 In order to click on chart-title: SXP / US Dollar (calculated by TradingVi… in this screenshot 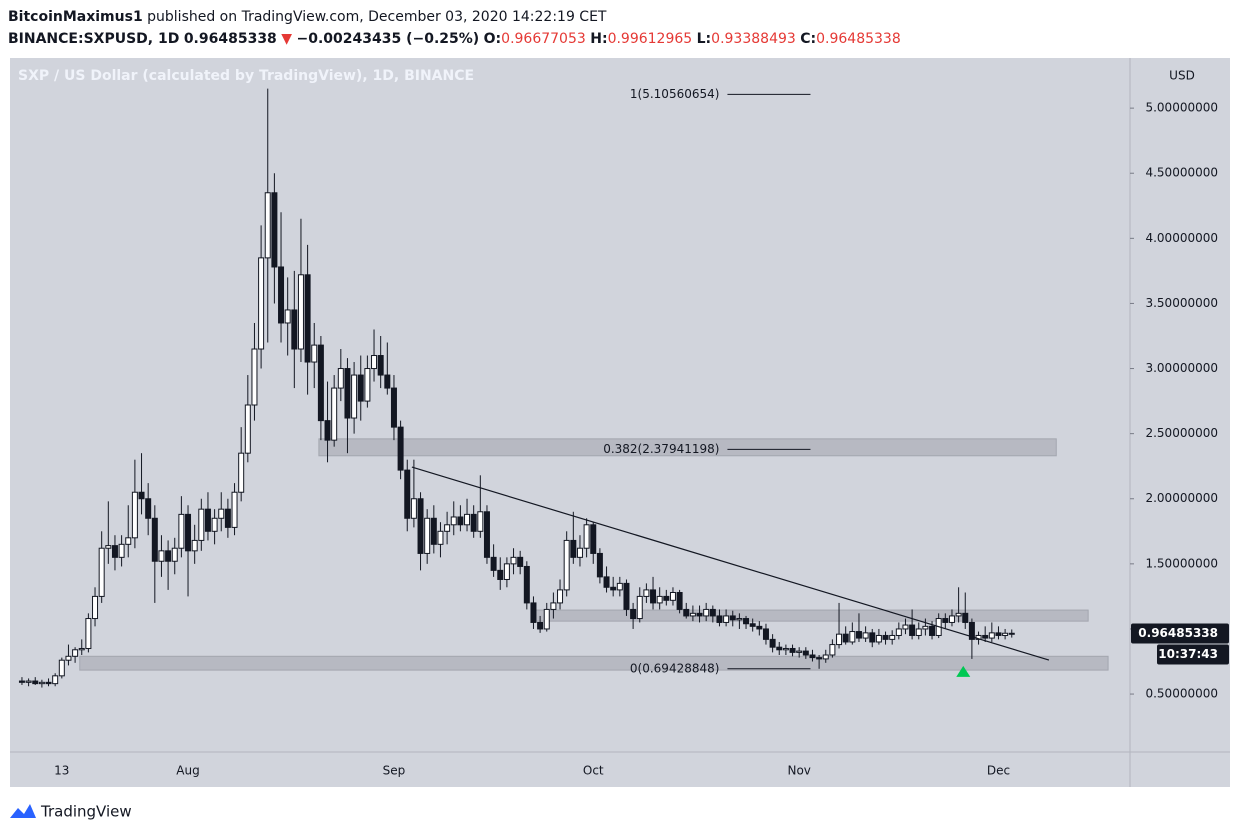, I will do `click(246, 76)`.